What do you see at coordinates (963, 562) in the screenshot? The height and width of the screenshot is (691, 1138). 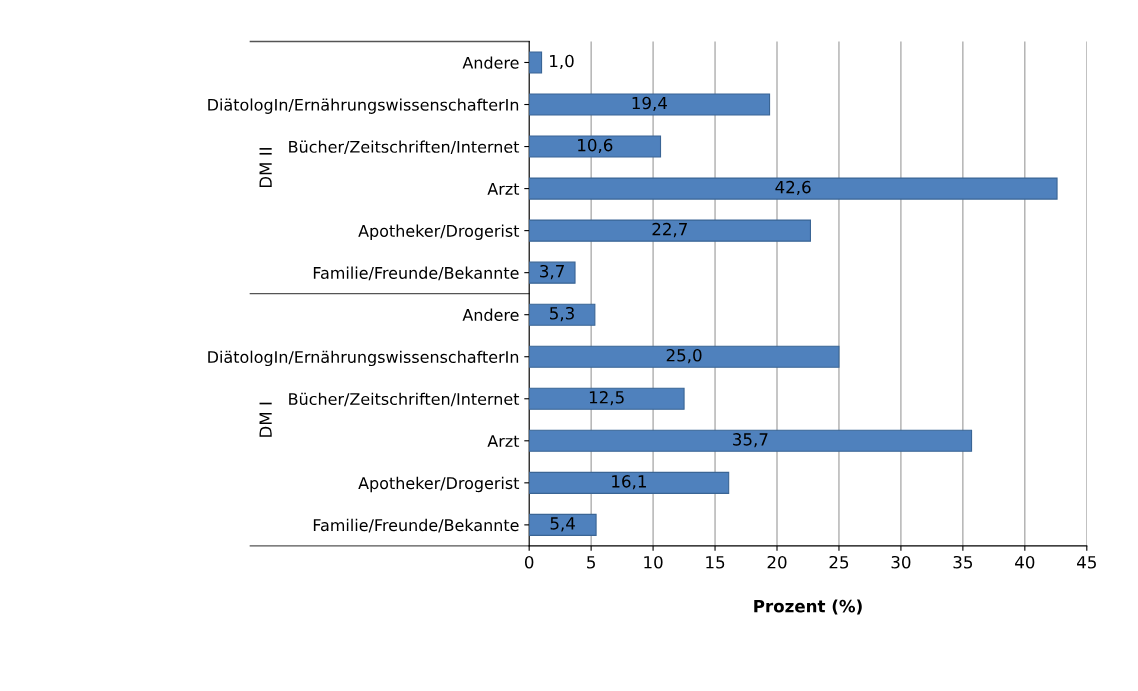 I see `x-tick-label: 35` at bounding box center [963, 562].